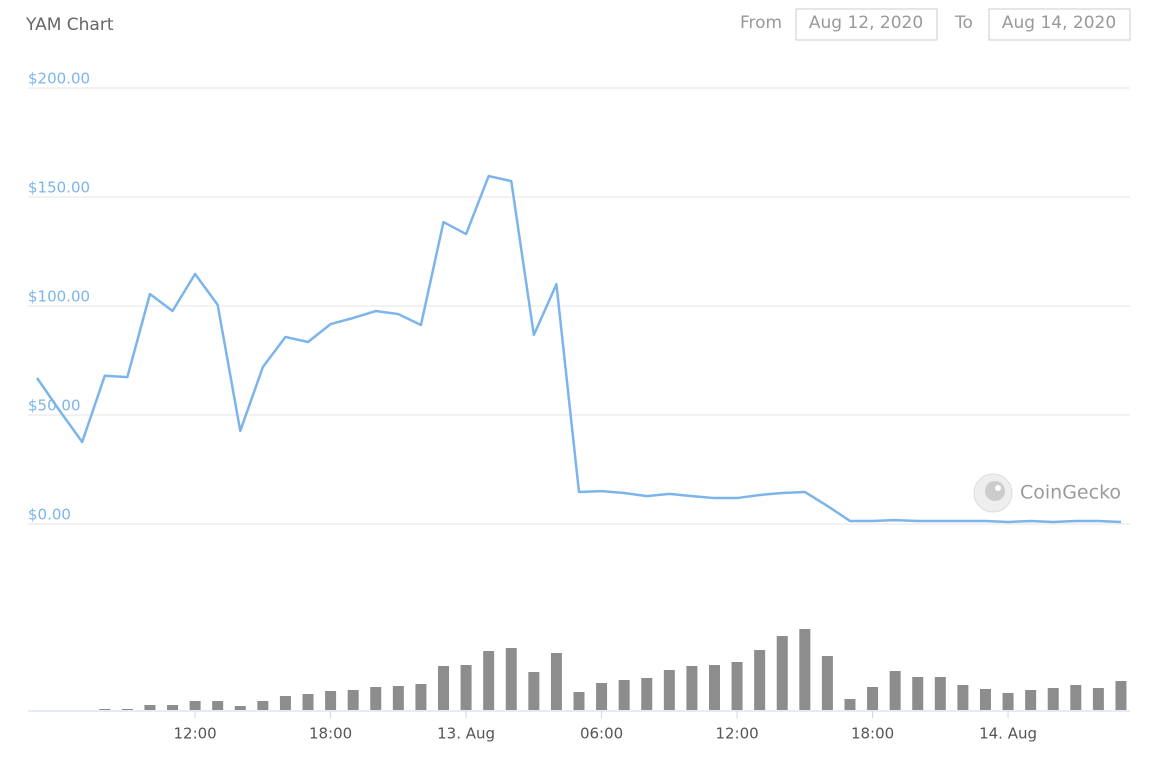  I want to click on chart-title: YAM Chart, so click(69, 25).